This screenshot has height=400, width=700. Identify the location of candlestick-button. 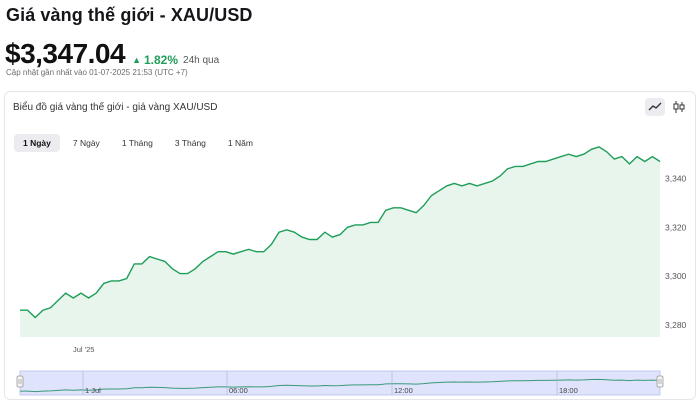
(679, 107).